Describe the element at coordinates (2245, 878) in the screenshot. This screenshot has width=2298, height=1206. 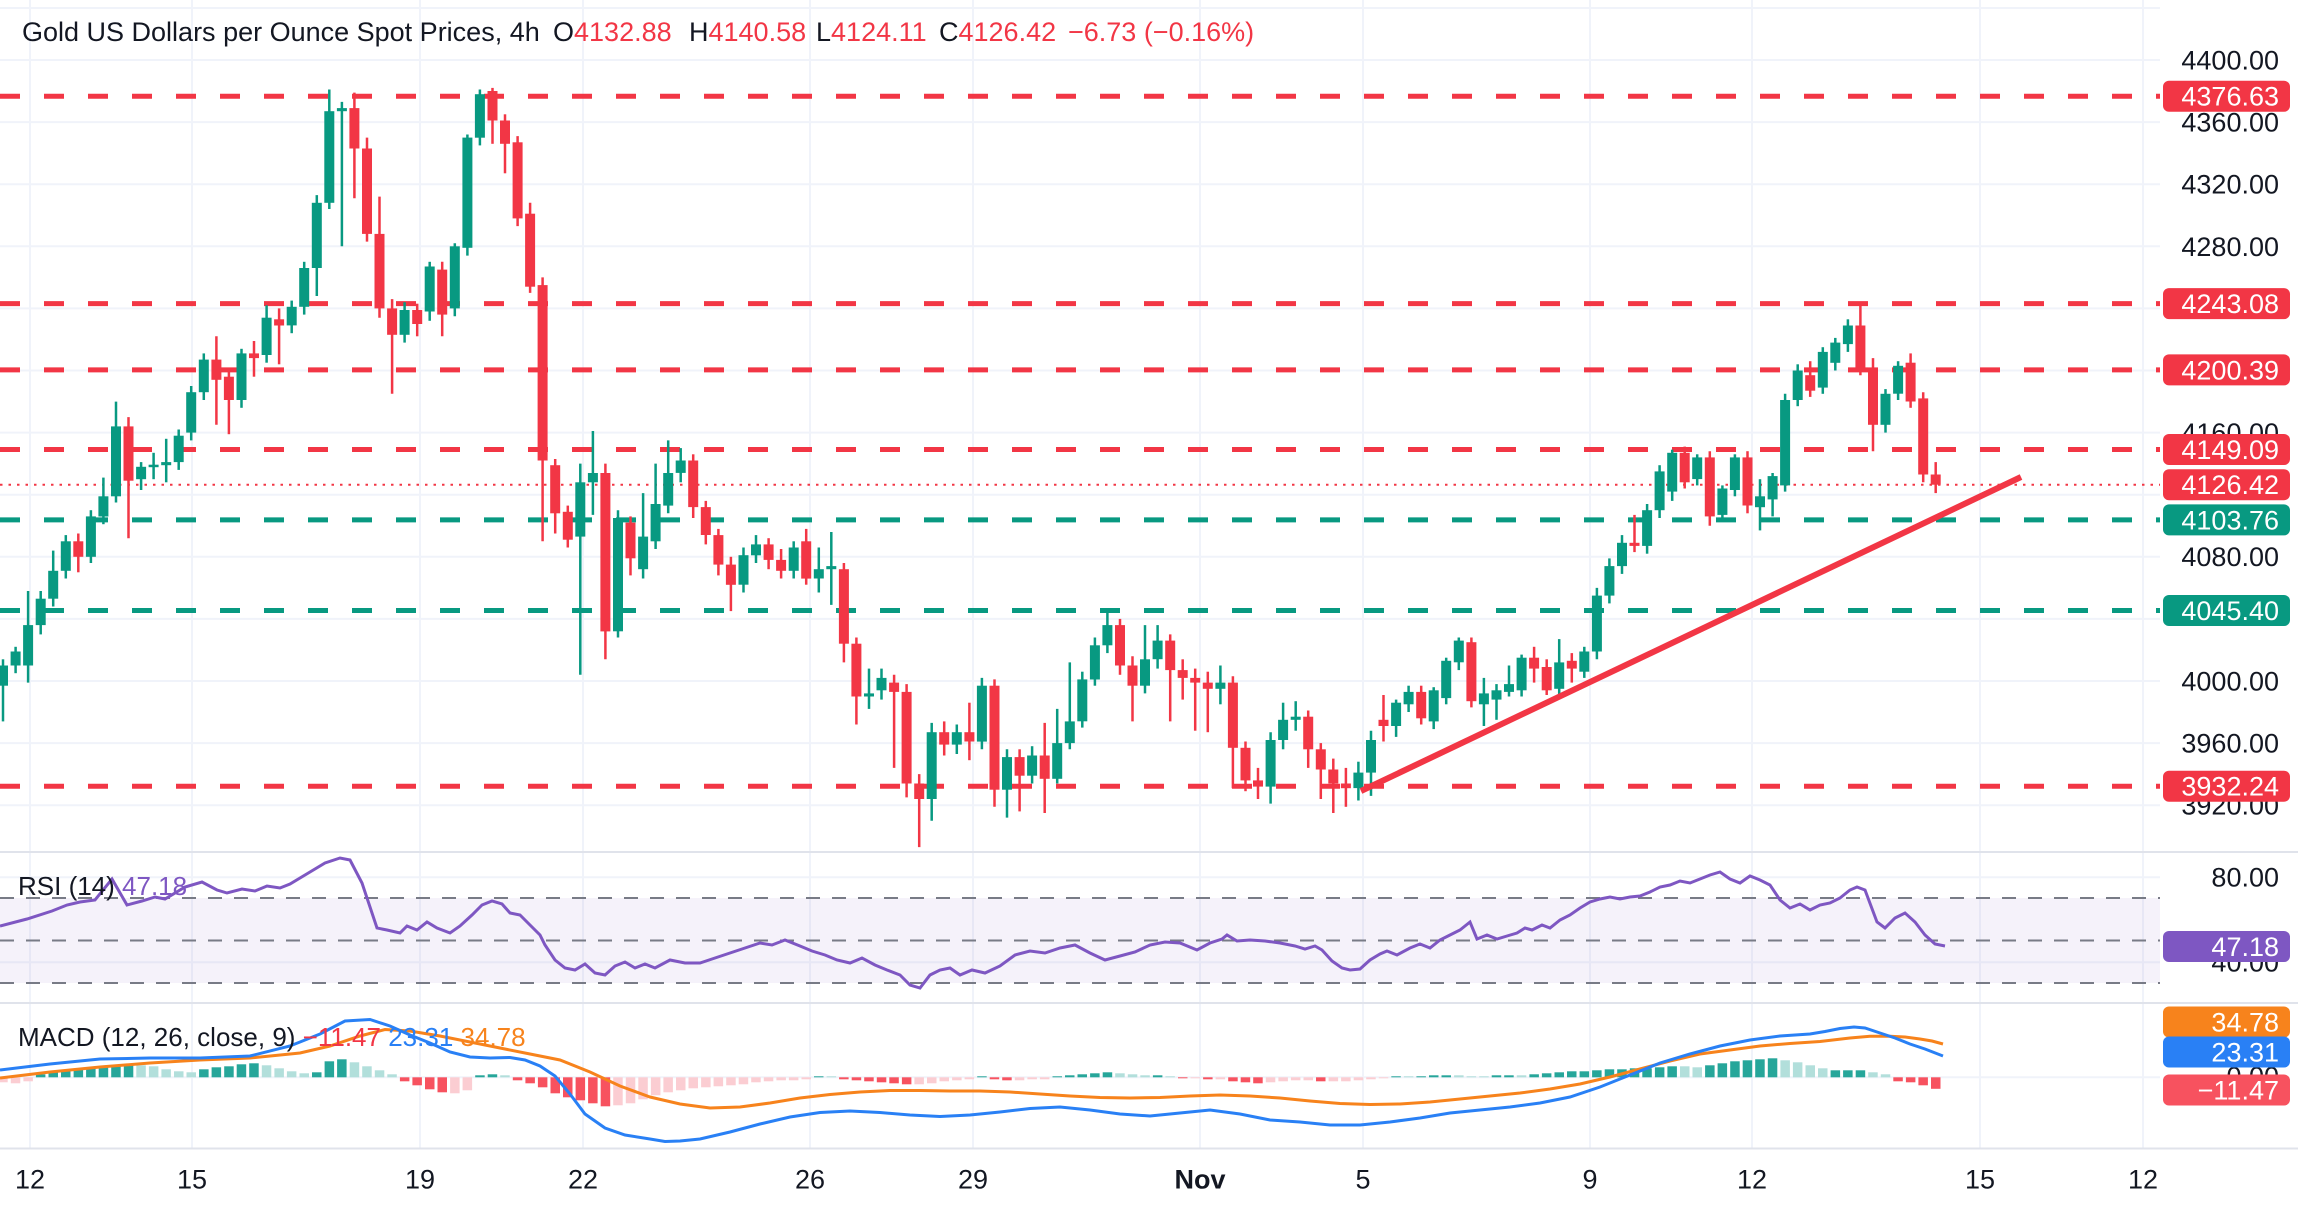
I see `svg-text: 80.00` at that location.